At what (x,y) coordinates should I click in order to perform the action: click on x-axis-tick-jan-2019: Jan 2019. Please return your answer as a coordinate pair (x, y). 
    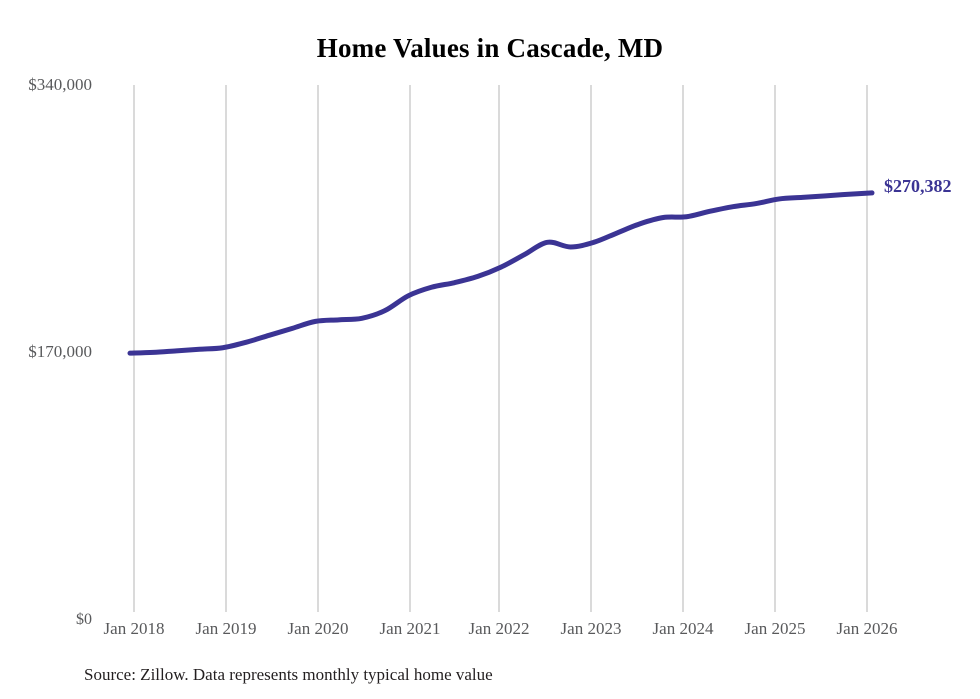
    Looking at the image, I should click on (226, 628).